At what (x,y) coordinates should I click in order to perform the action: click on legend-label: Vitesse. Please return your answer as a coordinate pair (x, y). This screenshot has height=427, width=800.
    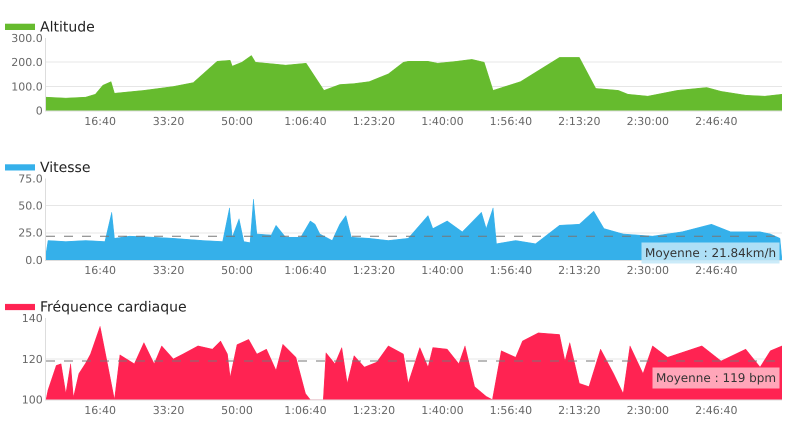
    Looking at the image, I should click on (65, 168).